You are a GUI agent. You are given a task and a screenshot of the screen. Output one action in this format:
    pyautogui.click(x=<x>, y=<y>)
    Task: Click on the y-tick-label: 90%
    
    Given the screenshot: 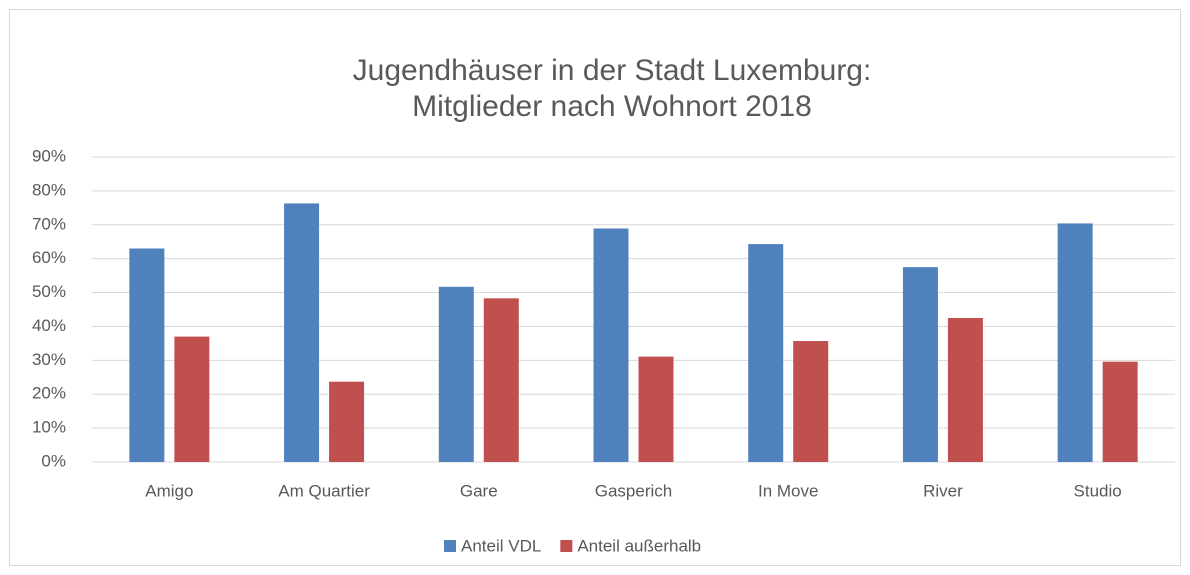 What is the action you would take?
    pyautogui.click(x=49, y=155)
    